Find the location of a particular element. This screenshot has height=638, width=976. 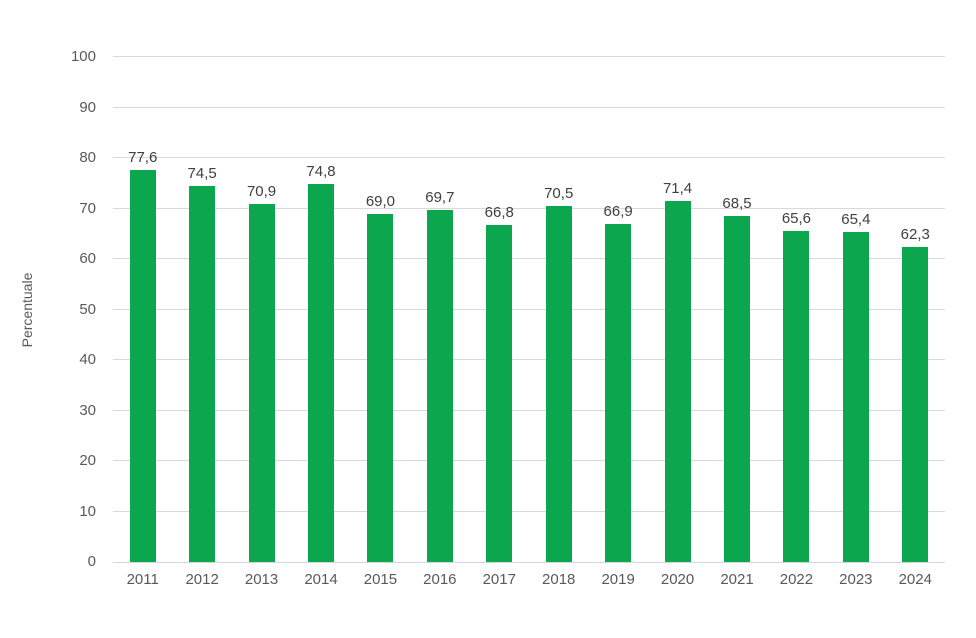

x-axis-tick-label: 2013 is located at coordinates (261, 579).